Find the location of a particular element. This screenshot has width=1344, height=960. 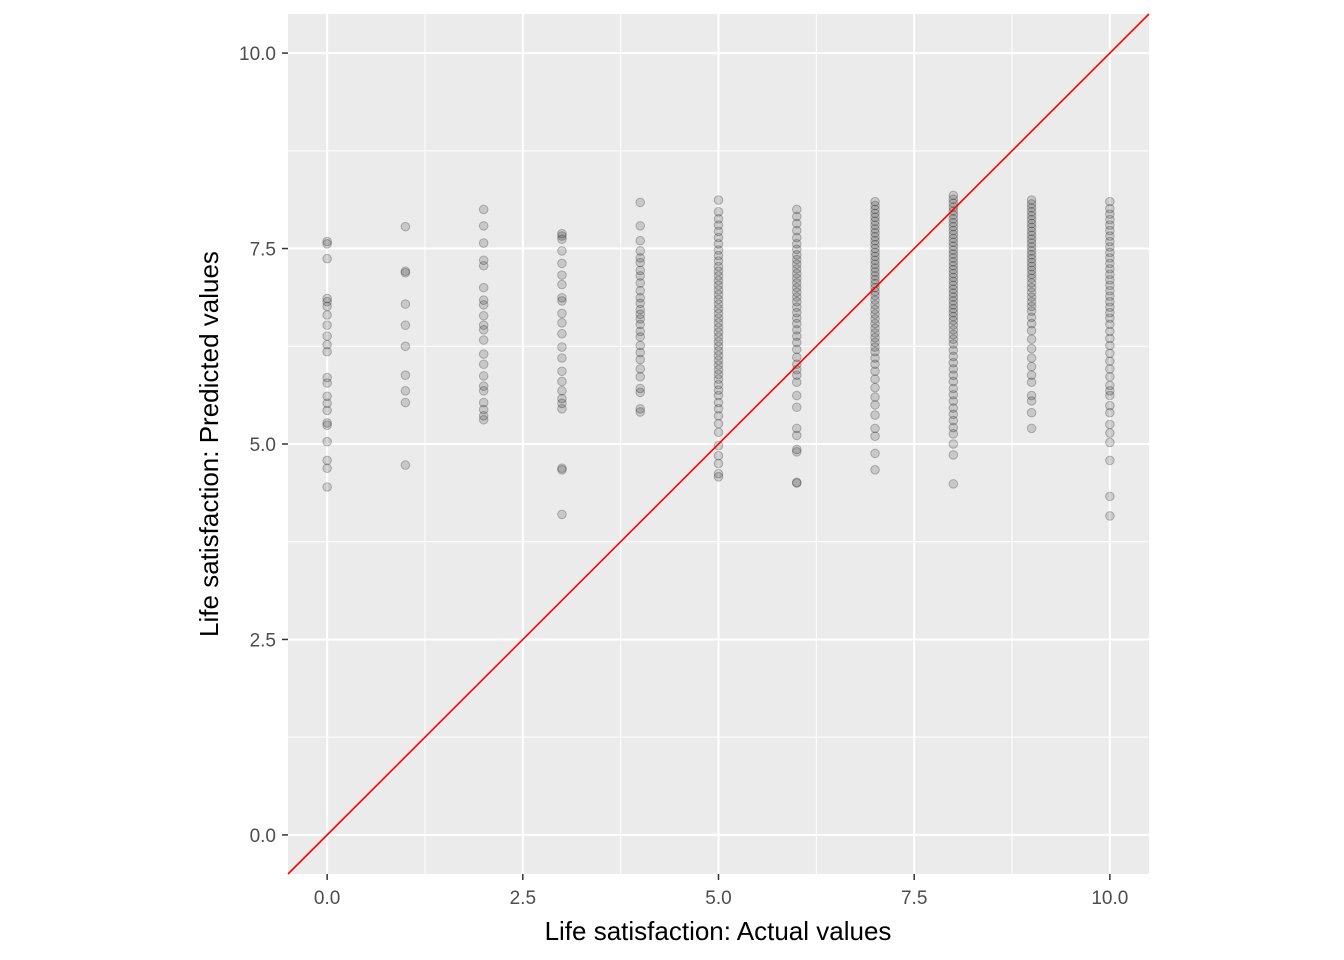

y-tick-label: 5.0 is located at coordinates (263, 445).